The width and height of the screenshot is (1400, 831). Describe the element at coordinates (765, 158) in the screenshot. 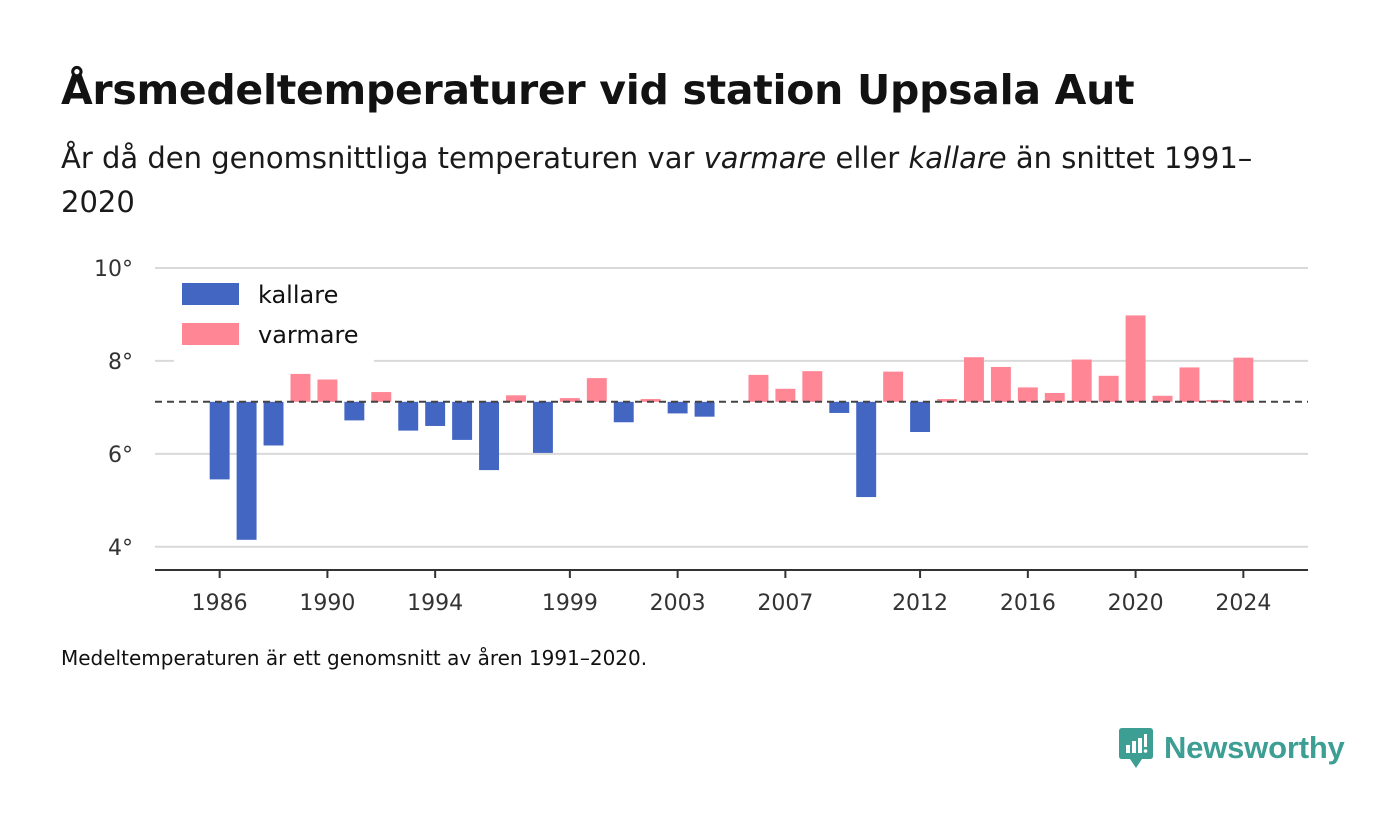

I see `subtitle-warm-word: varmare` at that location.